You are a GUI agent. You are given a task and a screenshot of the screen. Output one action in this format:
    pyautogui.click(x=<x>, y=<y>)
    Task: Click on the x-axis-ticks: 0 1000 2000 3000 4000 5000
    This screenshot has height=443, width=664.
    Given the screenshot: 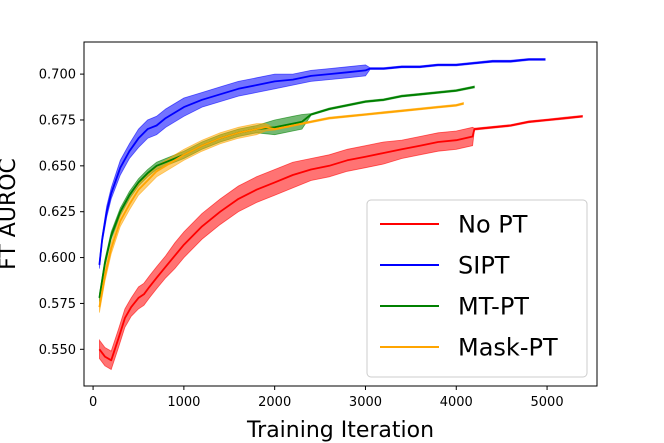 What is the action you would take?
    pyautogui.click(x=326, y=398)
    